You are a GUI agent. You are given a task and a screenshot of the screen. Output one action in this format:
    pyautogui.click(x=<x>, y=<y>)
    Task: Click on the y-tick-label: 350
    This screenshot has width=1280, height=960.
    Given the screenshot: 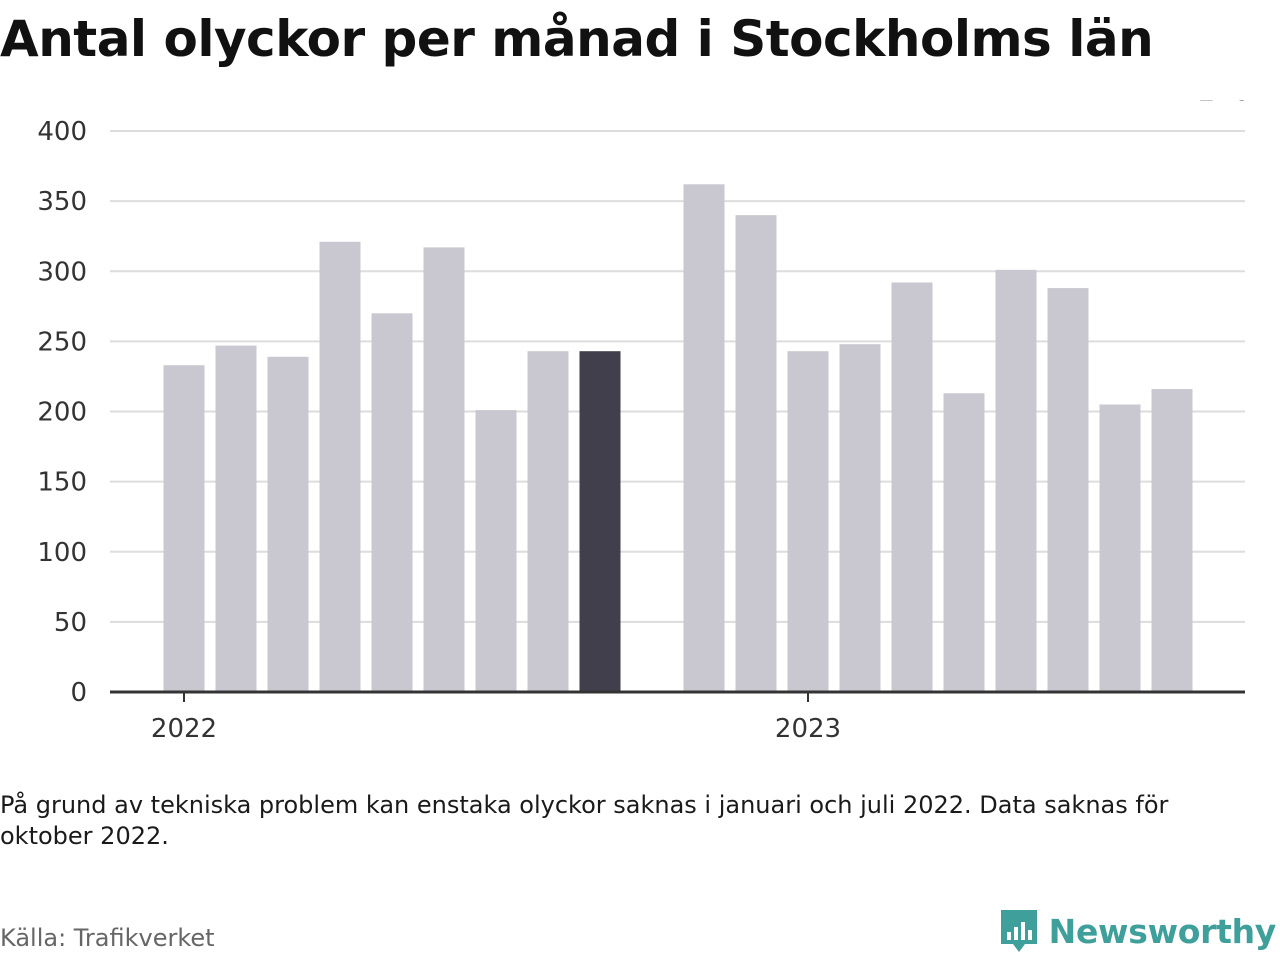 What is the action you would take?
    pyautogui.click(x=62, y=202)
    